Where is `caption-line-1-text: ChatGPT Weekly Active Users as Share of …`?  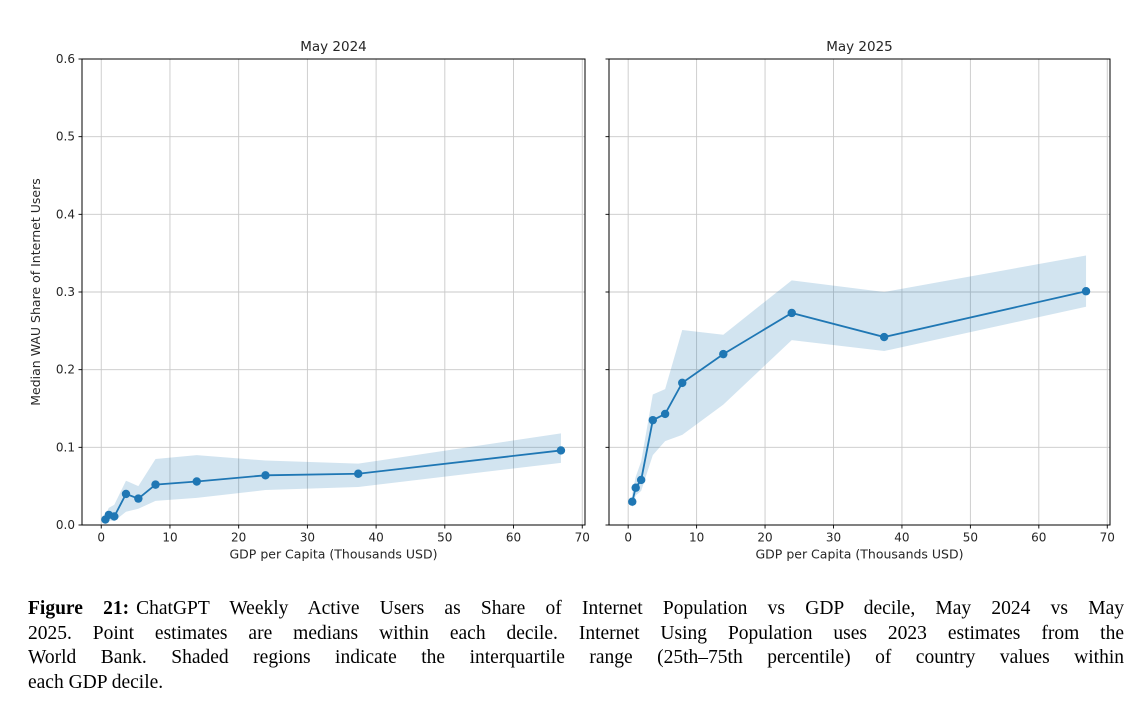 caption-line-1-text: ChatGPT Weekly Active Users as Share of … is located at coordinates (630, 608).